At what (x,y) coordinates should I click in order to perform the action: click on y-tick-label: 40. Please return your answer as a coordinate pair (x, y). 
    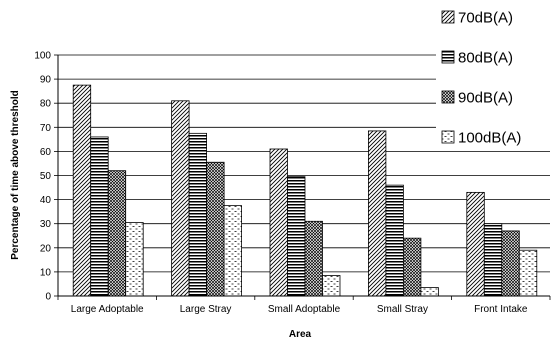
    Looking at the image, I should click on (46, 200).